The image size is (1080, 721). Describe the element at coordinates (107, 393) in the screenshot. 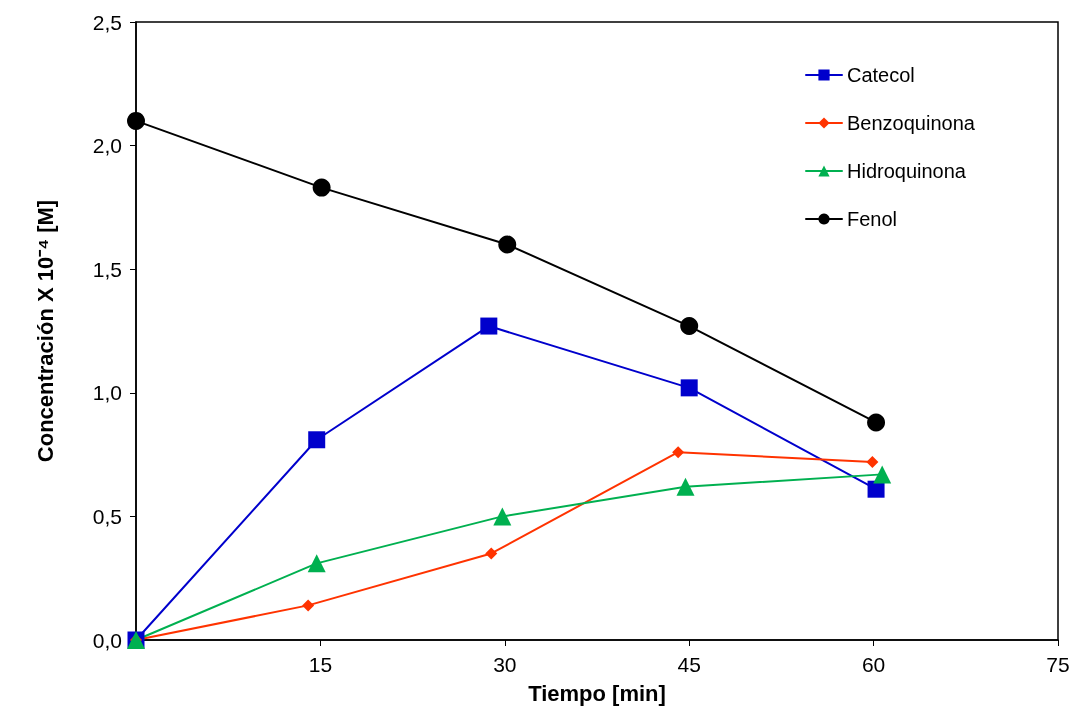

I see `y-tick-label: 1,0` at that location.